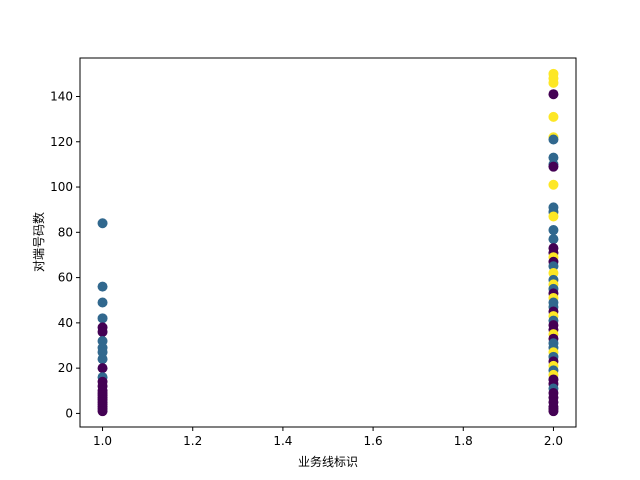  What do you see at coordinates (282, 441) in the screenshot?
I see `x-tick-label: 1.4` at bounding box center [282, 441].